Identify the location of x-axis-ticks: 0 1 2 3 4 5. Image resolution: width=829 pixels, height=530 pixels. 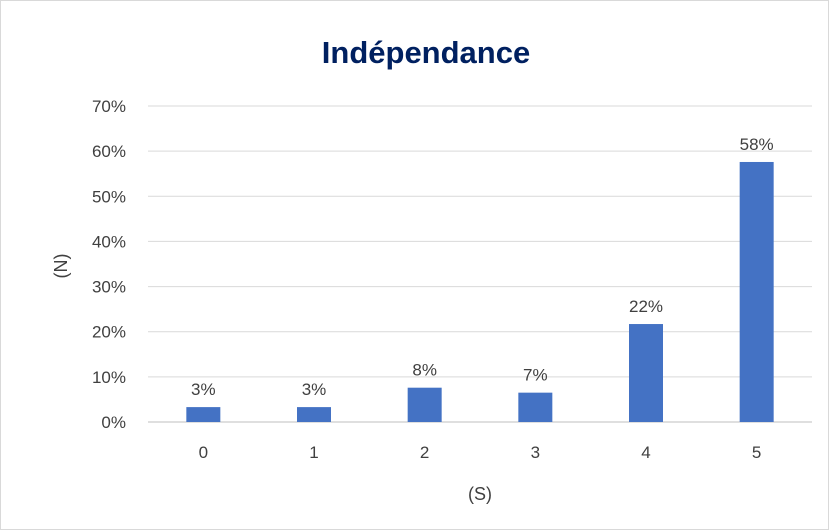
(480, 452).